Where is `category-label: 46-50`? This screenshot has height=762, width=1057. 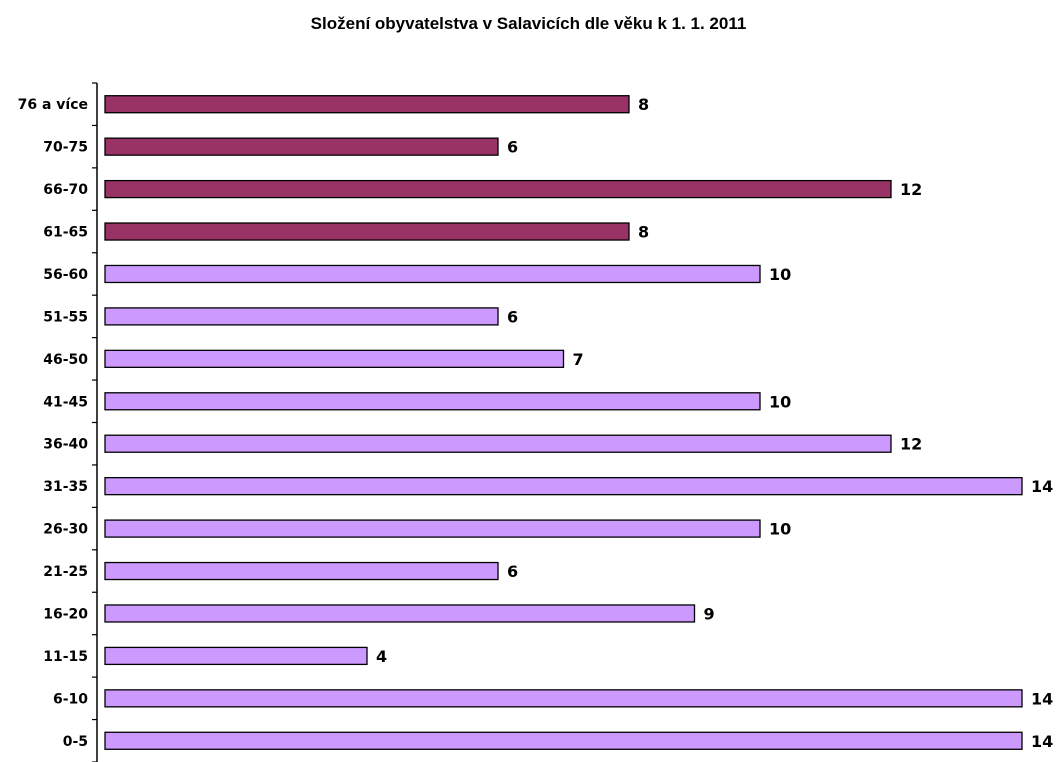
category-label: 46-50 is located at coordinates (65, 360).